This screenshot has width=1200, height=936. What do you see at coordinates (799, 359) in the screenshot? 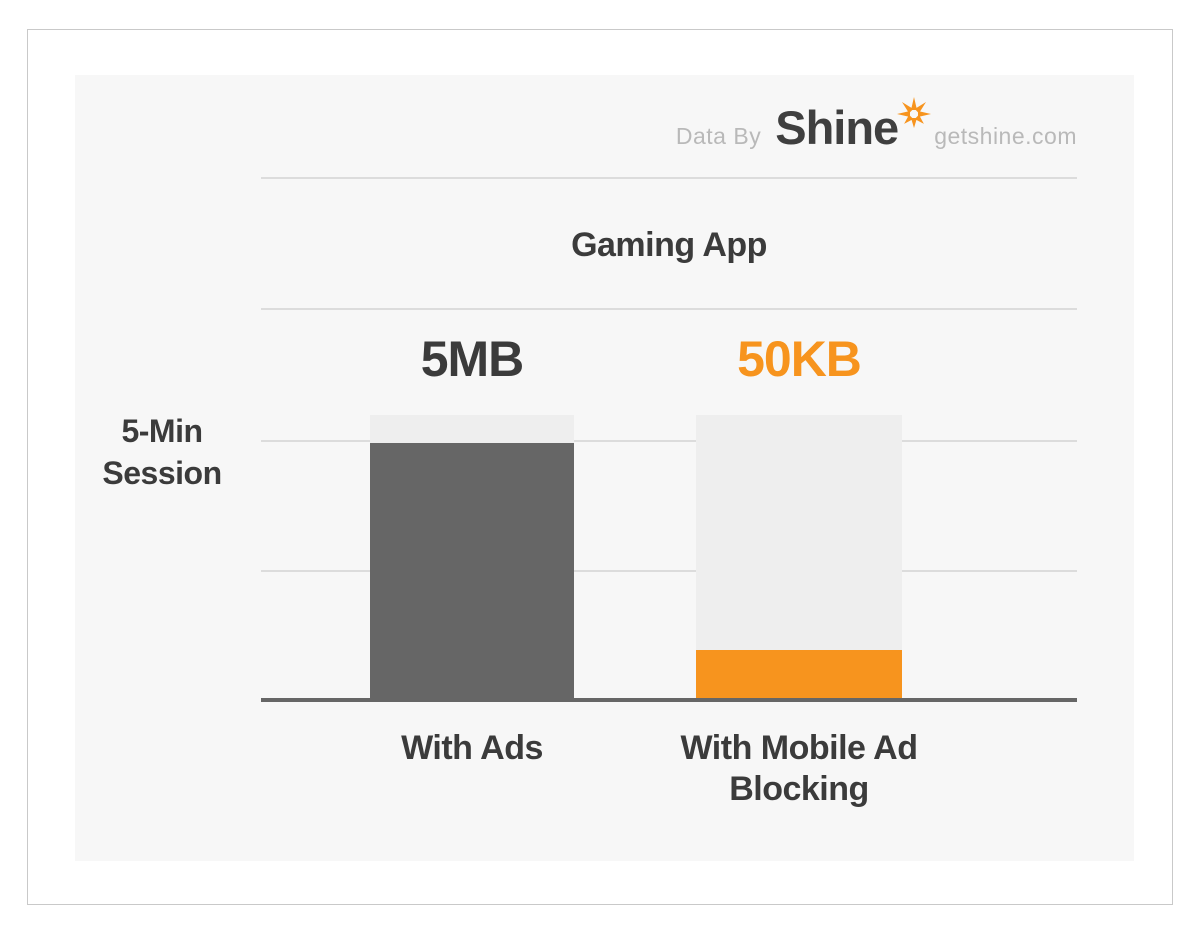
I see `value-label-ad-blocking: 50KB` at bounding box center [799, 359].